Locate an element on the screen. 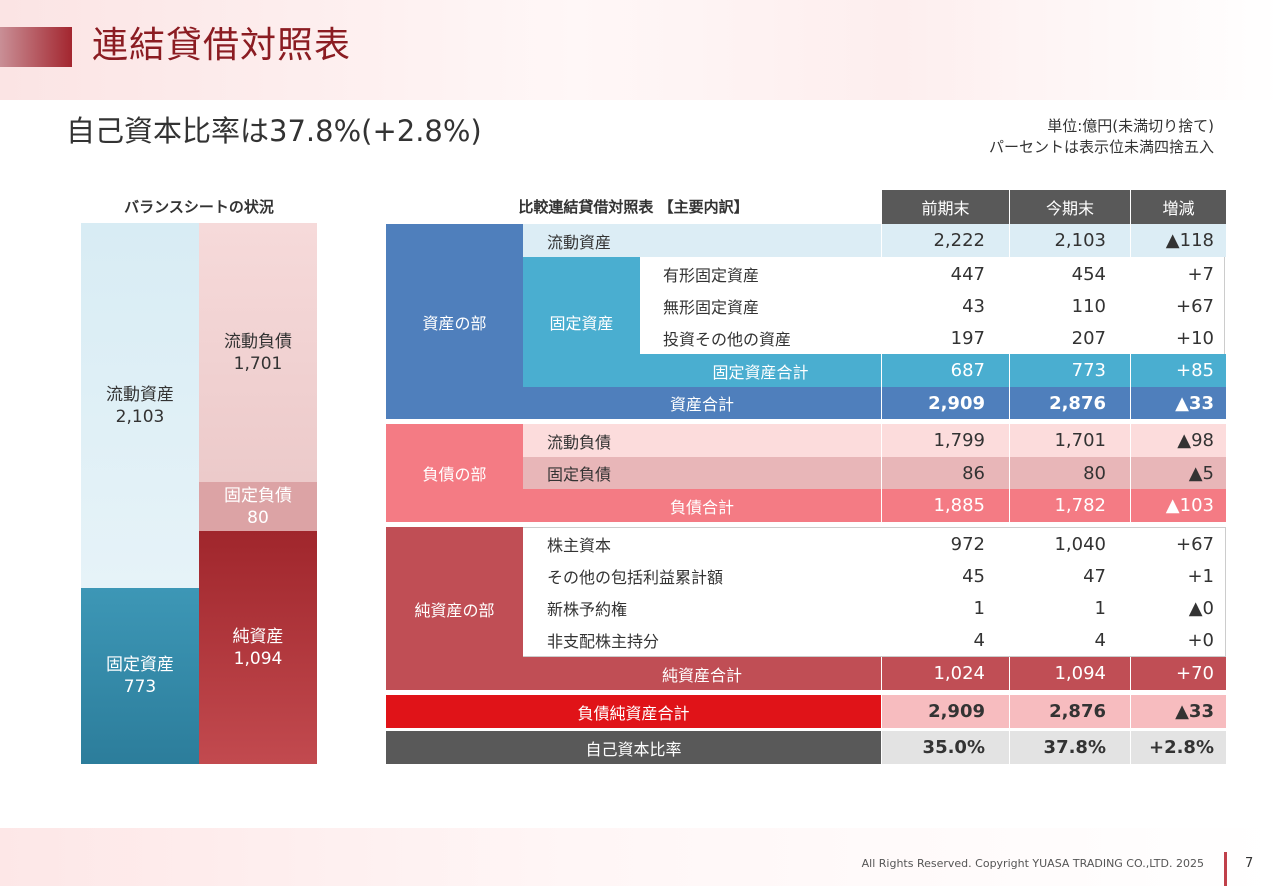 Image resolution: width=1280 pixels, height=886 pixels. row-net-assets-total-diff: +70 is located at coordinates (1178, 673).